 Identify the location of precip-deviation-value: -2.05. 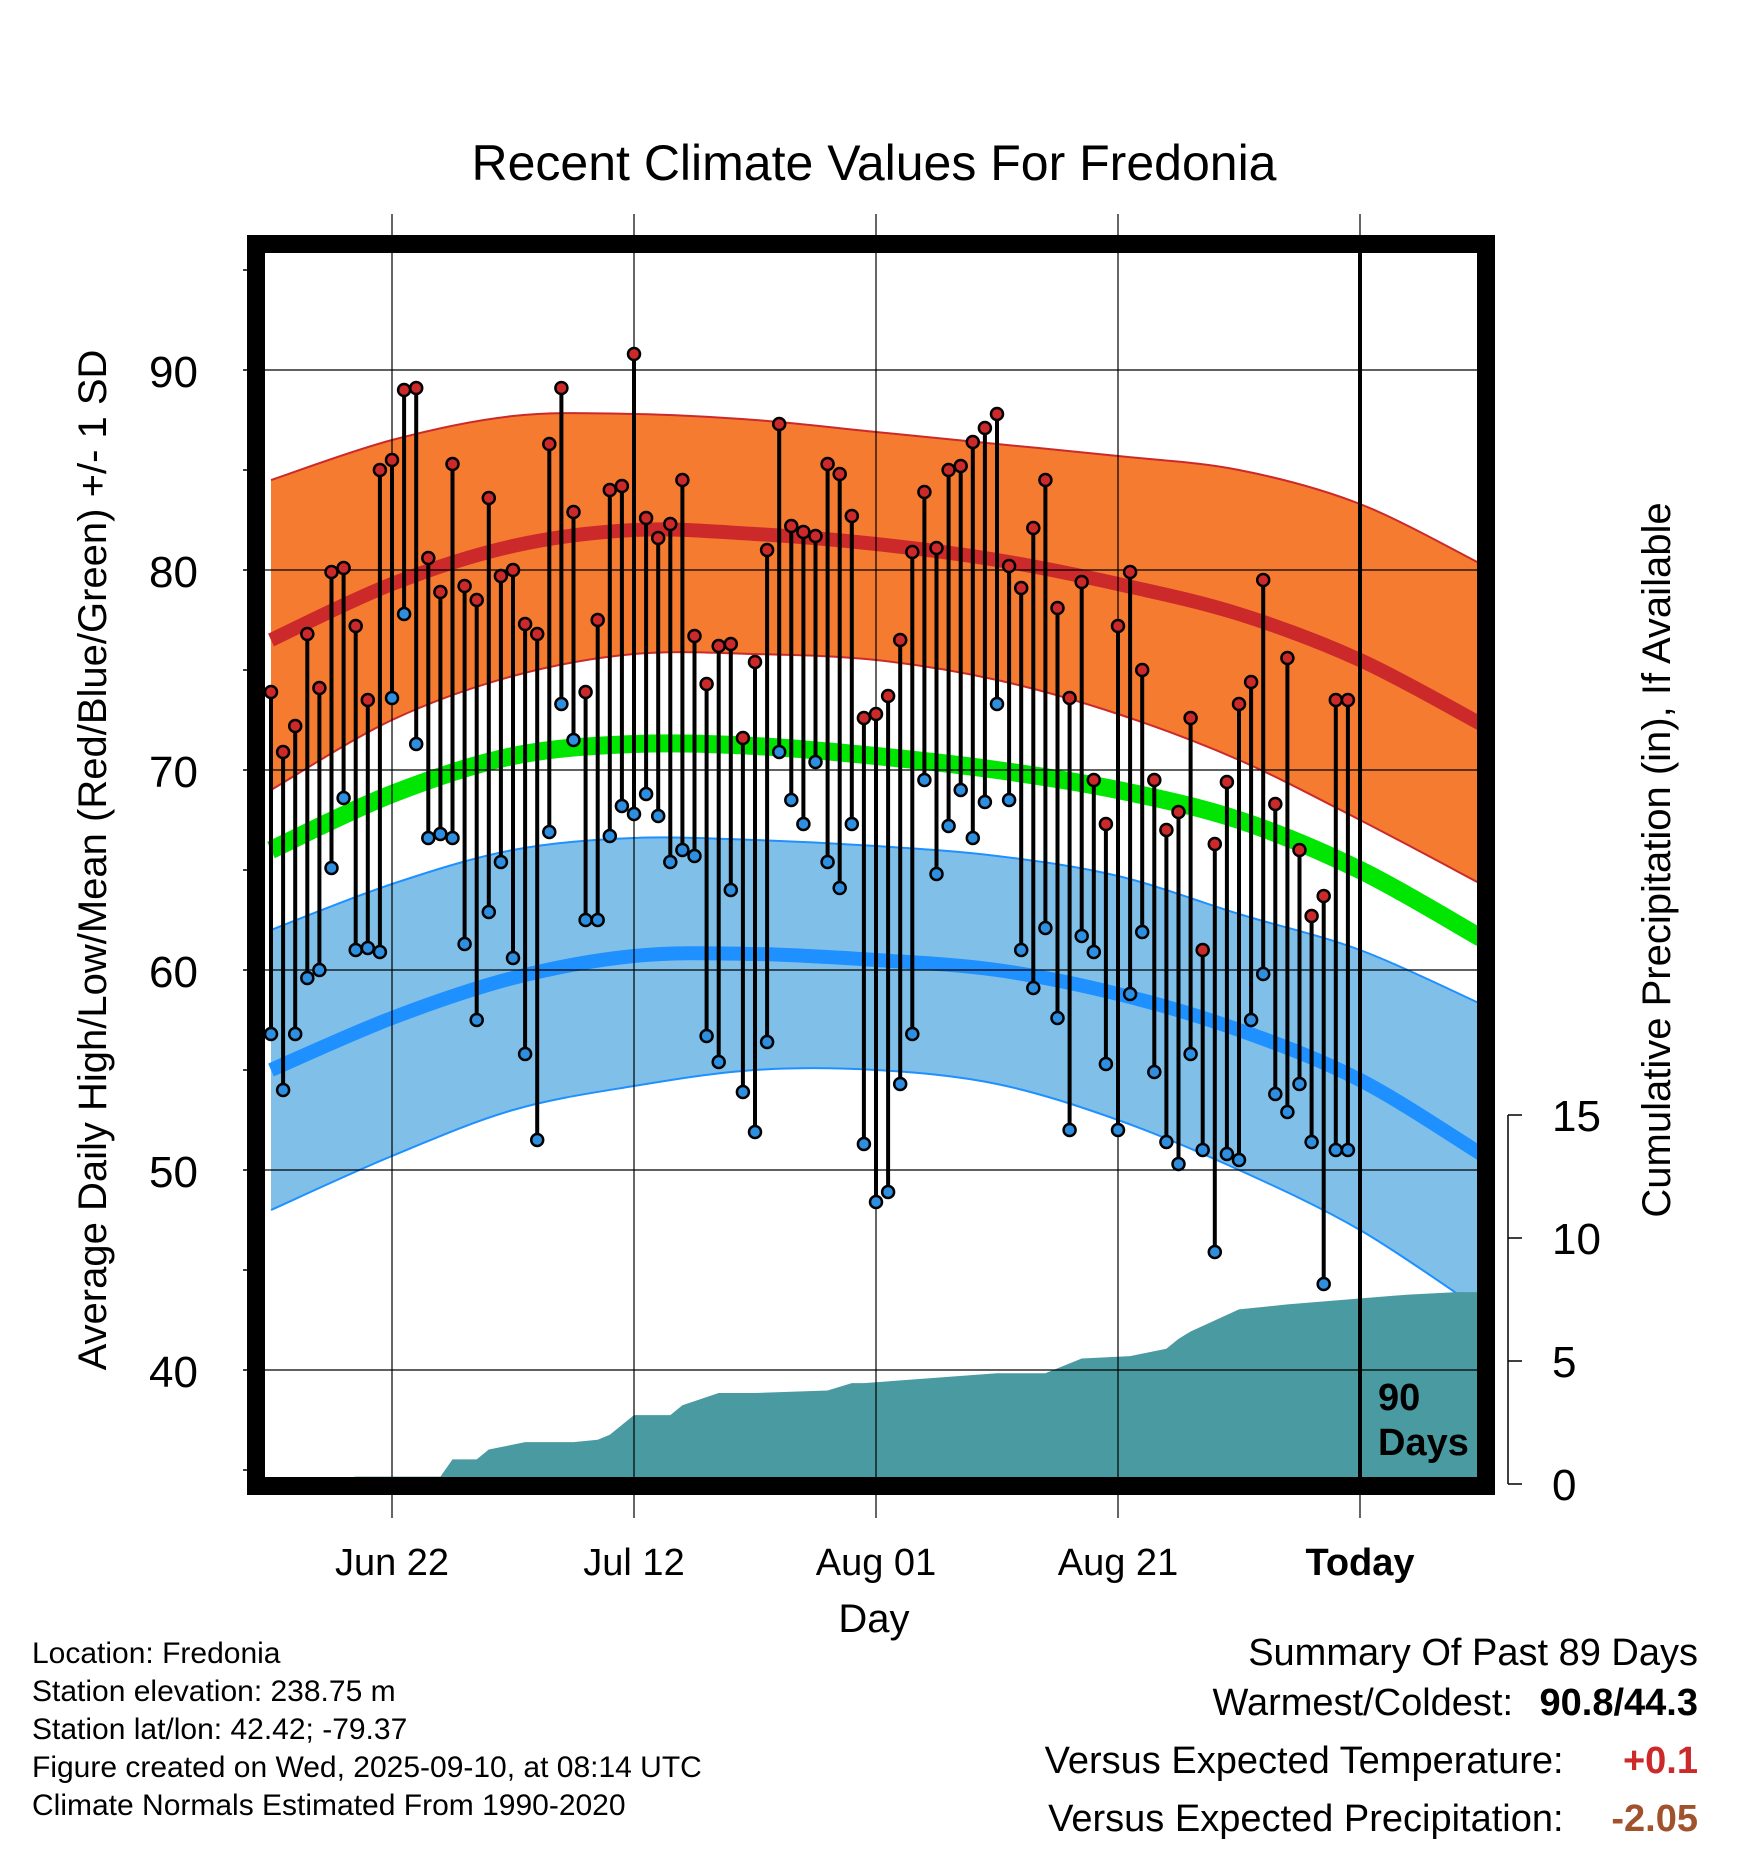
(1654, 1819).